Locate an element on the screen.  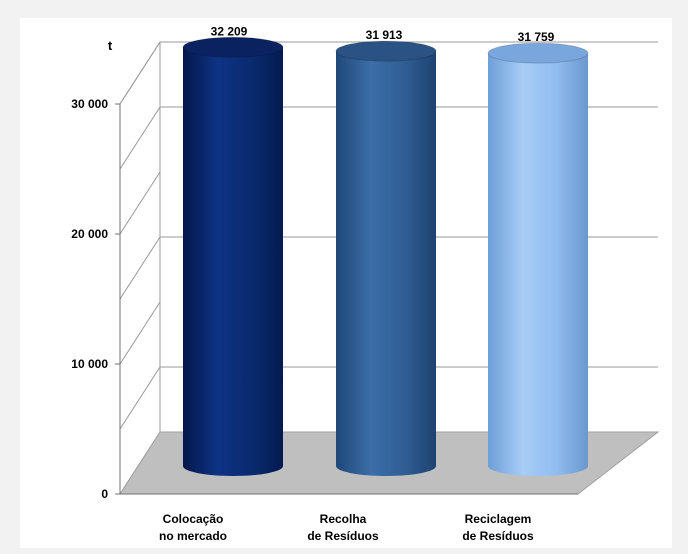
y-tick-label: 10 000 is located at coordinates (89, 364).